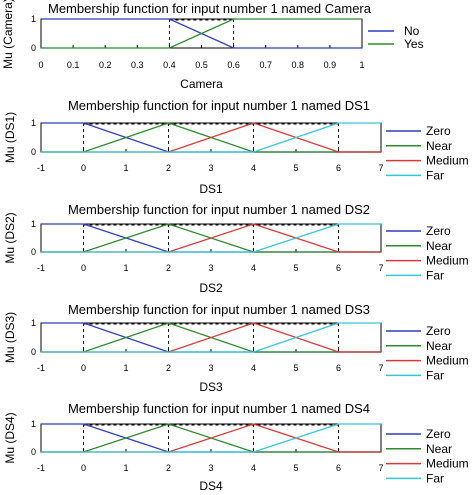  I want to click on y-axis-label: Mu (DS1), so click(10, 137).